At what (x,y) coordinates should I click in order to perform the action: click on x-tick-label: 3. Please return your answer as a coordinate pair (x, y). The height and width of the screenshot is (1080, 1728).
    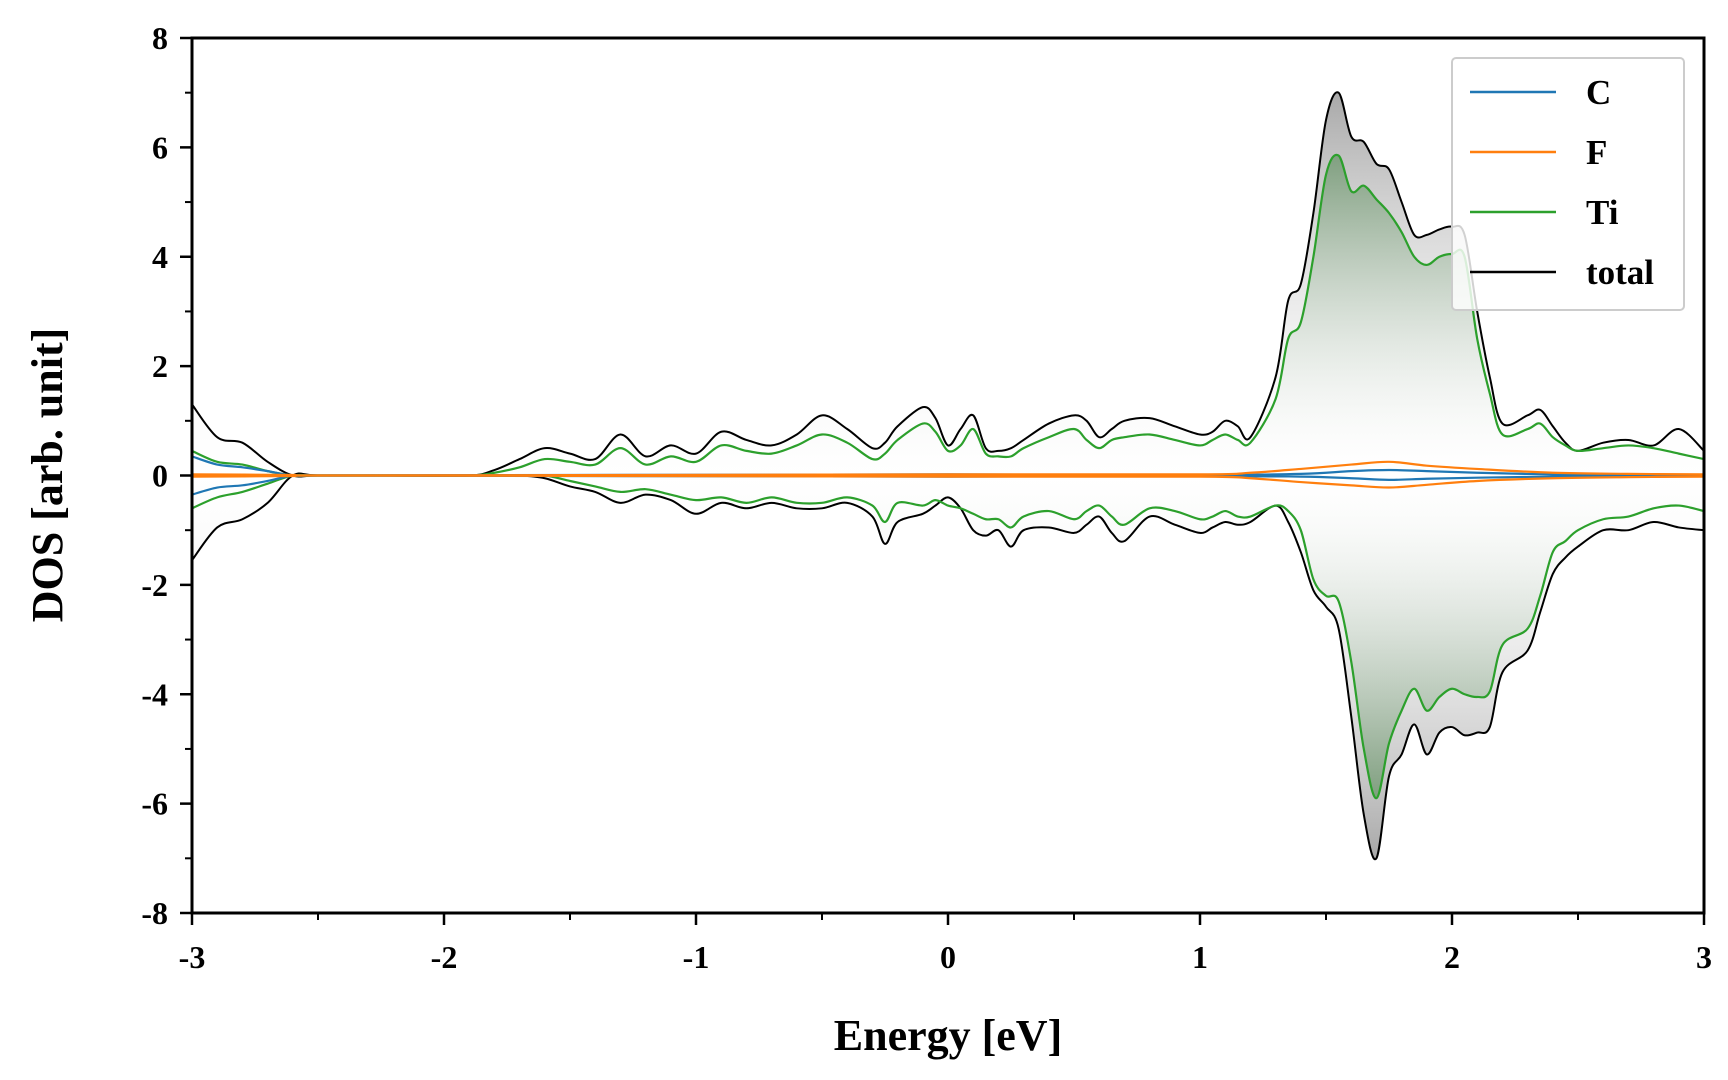
    Looking at the image, I should click on (1704, 957).